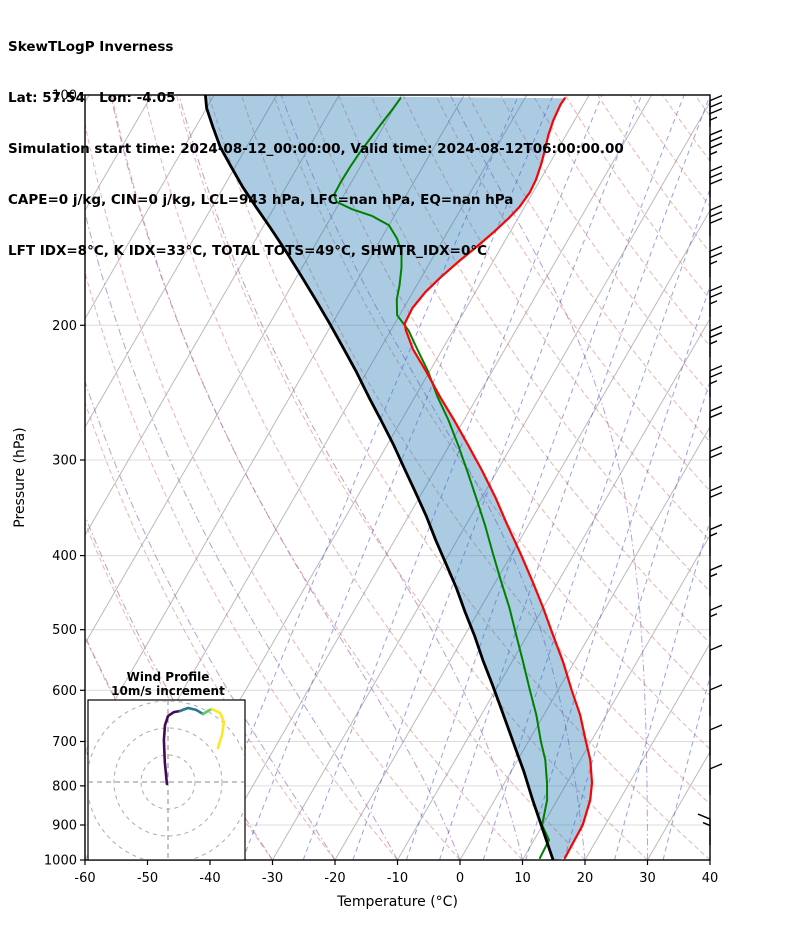  Describe the element at coordinates (64, 825) in the screenshot. I see `y-tick-label: 900` at that location.